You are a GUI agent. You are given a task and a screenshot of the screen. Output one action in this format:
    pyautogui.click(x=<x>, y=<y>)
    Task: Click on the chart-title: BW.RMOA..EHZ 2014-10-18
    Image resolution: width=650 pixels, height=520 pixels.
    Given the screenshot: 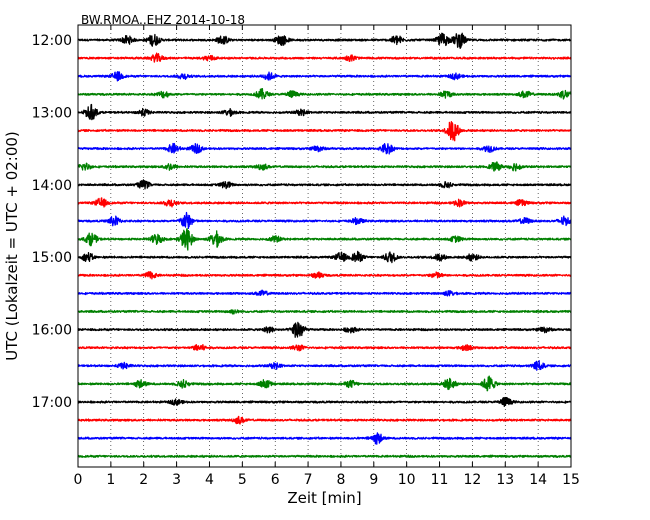 What is the action you would take?
    pyautogui.click(x=163, y=20)
    